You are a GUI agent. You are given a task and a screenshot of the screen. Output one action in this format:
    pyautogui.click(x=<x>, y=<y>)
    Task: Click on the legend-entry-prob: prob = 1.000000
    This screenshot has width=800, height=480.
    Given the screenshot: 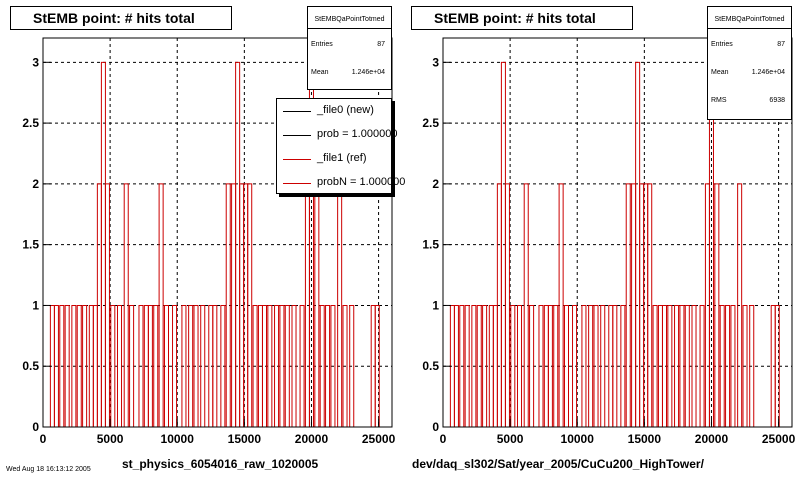 What is the action you would take?
    pyautogui.click(x=337, y=135)
    